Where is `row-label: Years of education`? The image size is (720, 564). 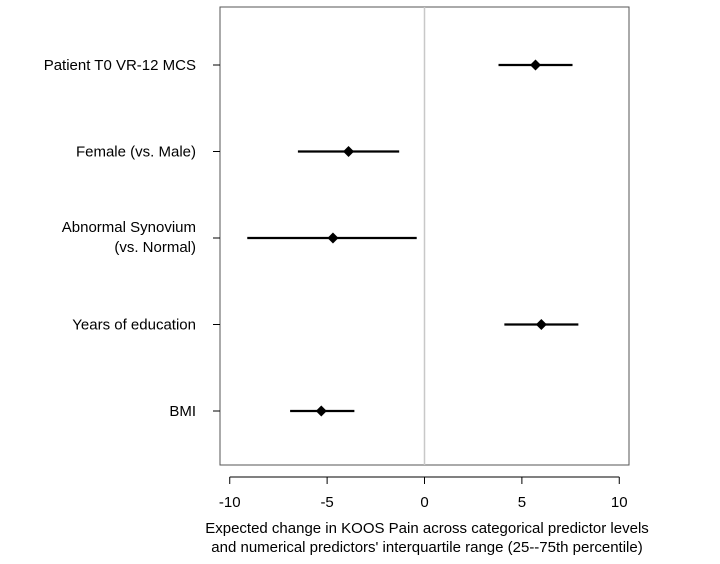
row-label: Years of education is located at coordinates (134, 325).